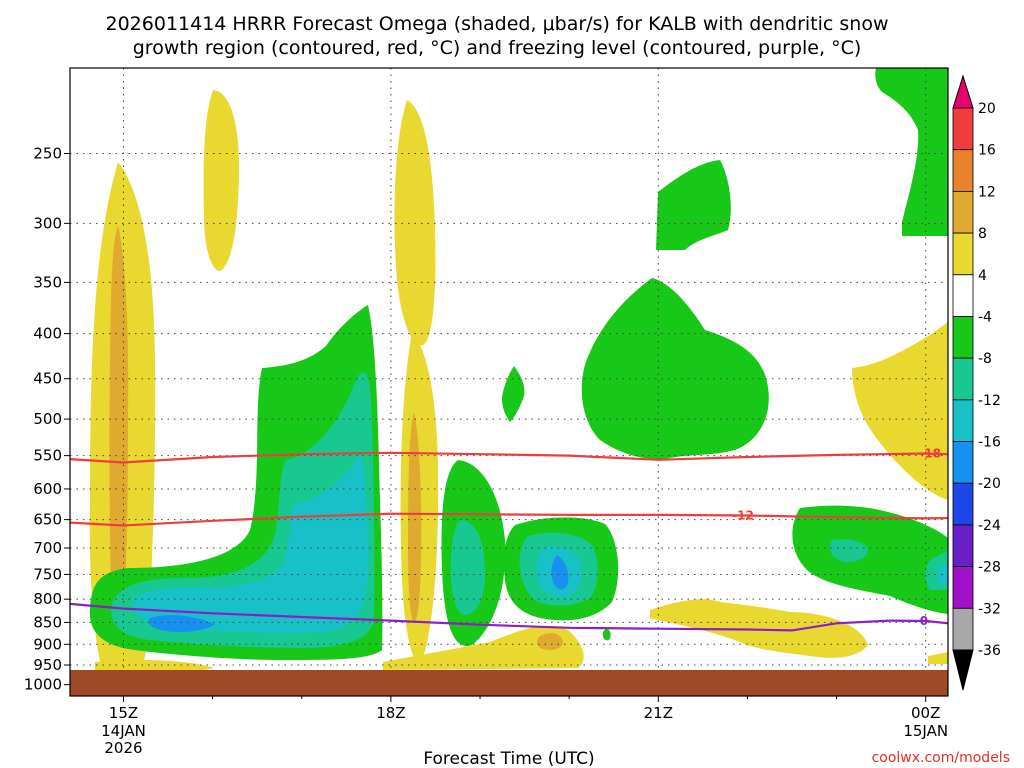 Image resolution: width=1024 pixels, height=768 pixels. What do you see at coordinates (483, 647) in the screenshot?
I see `omega-fill-yellow-near-sfc-23z` at bounding box center [483, 647].